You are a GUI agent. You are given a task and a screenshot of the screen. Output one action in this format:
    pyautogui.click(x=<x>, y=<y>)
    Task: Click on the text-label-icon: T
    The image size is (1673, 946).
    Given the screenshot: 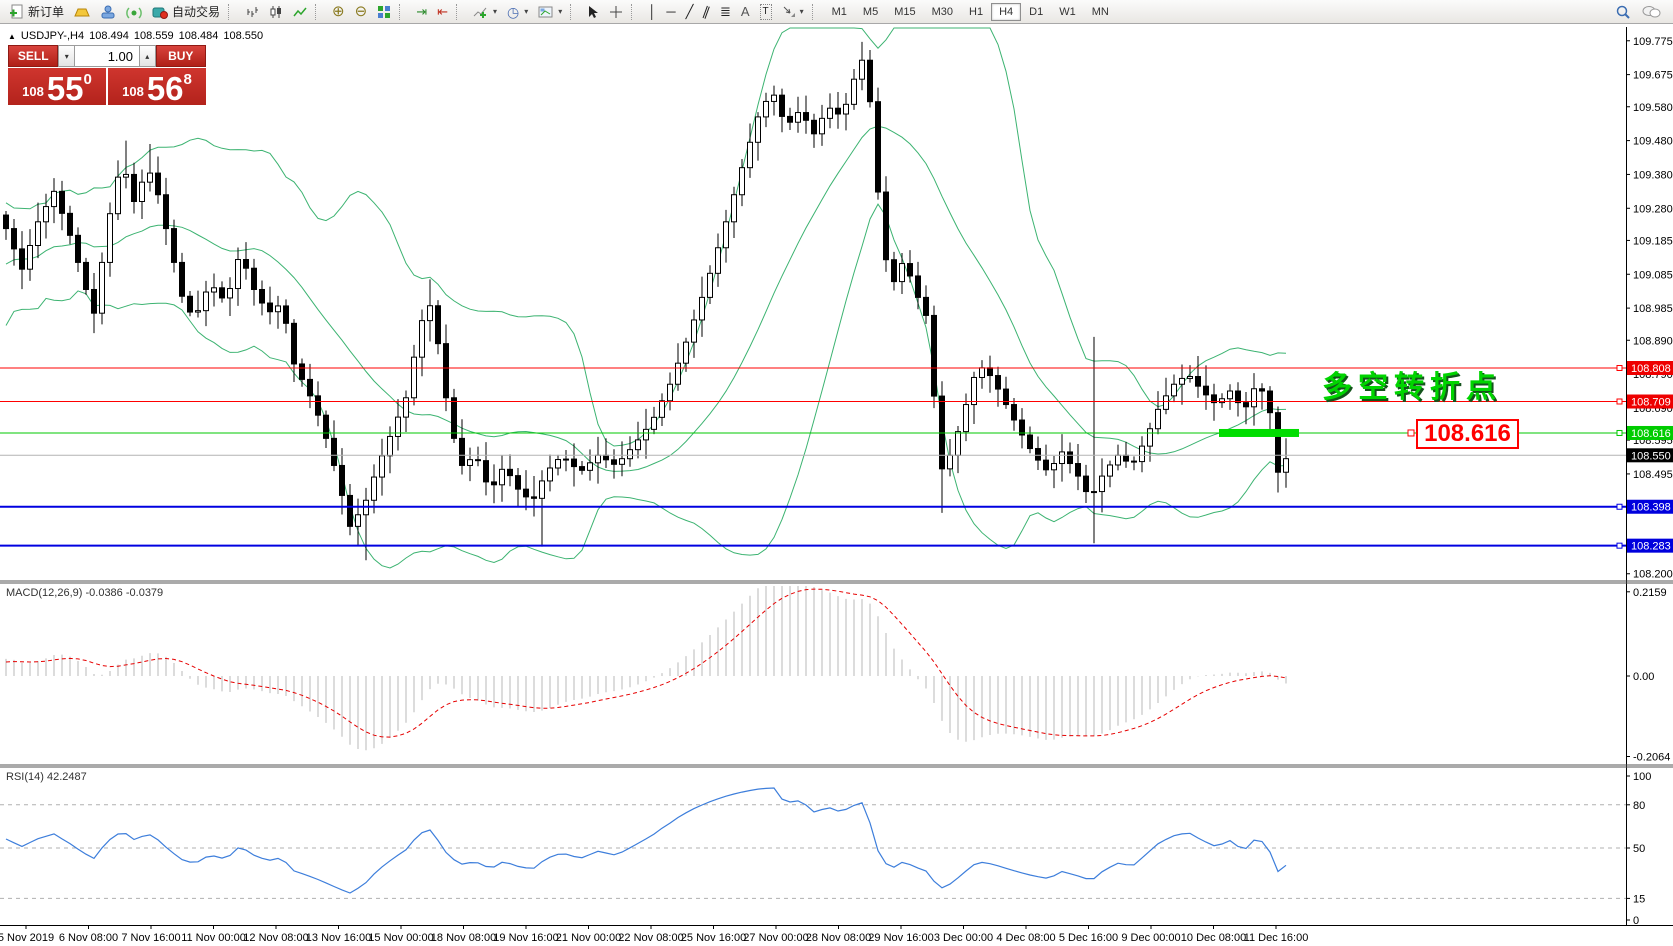 What is the action you would take?
    pyautogui.click(x=765, y=11)
    